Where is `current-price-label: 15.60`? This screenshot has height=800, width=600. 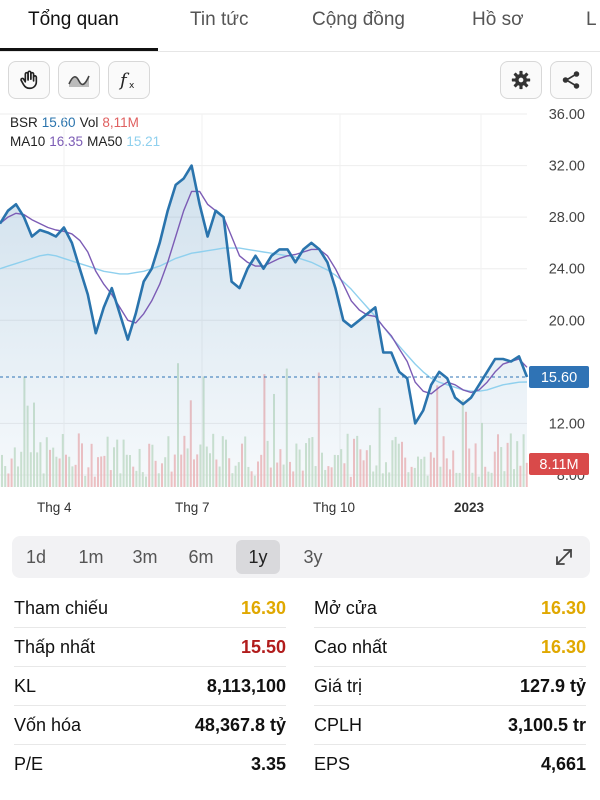
current-price-label: 15.60 is located at coordinates (559, 378).